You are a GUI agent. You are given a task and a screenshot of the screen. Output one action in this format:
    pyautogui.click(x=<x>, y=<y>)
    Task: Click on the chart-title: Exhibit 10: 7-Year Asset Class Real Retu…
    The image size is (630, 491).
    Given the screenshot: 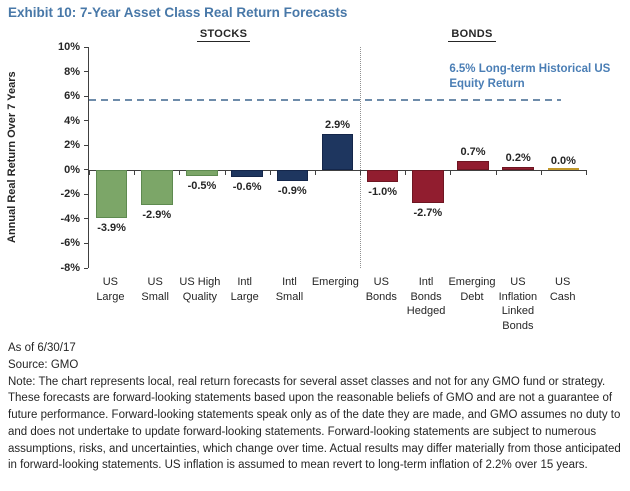 What is the action you would take?
    pyautogui.click(x=178, y=12)
    